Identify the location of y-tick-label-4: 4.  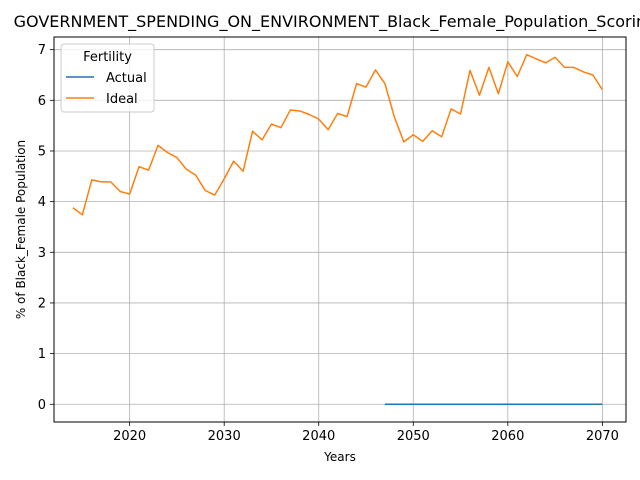
(42, 202).